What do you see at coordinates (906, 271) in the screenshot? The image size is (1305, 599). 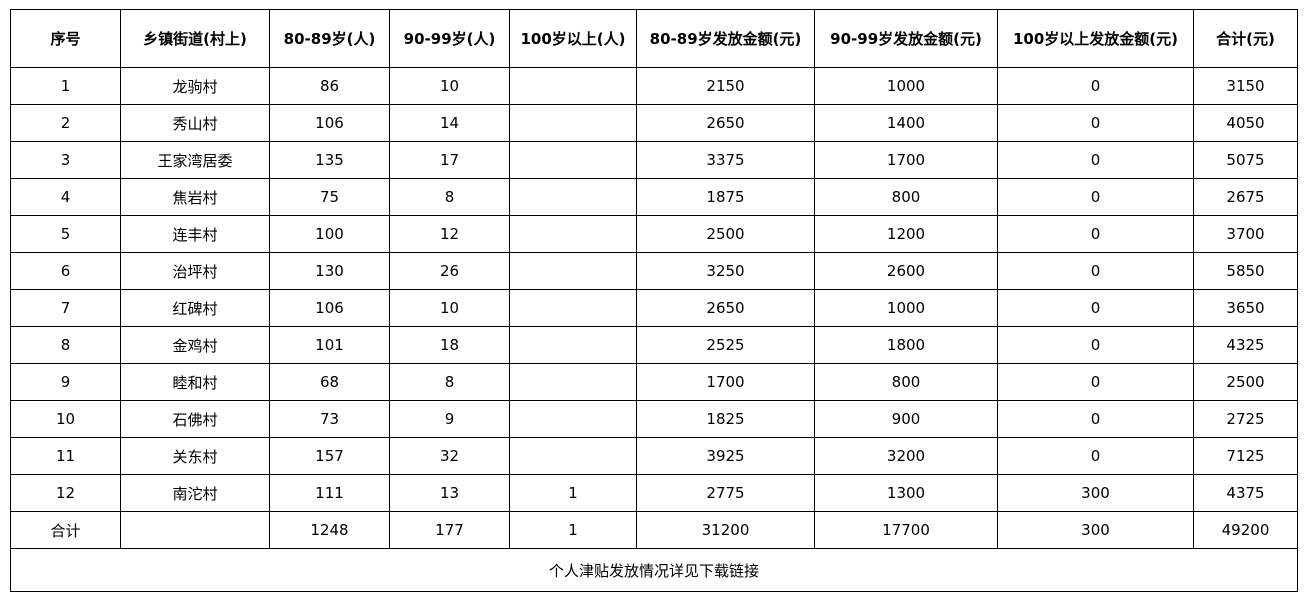 I see `table-cell: 2600` at bounding box center [906, 271].